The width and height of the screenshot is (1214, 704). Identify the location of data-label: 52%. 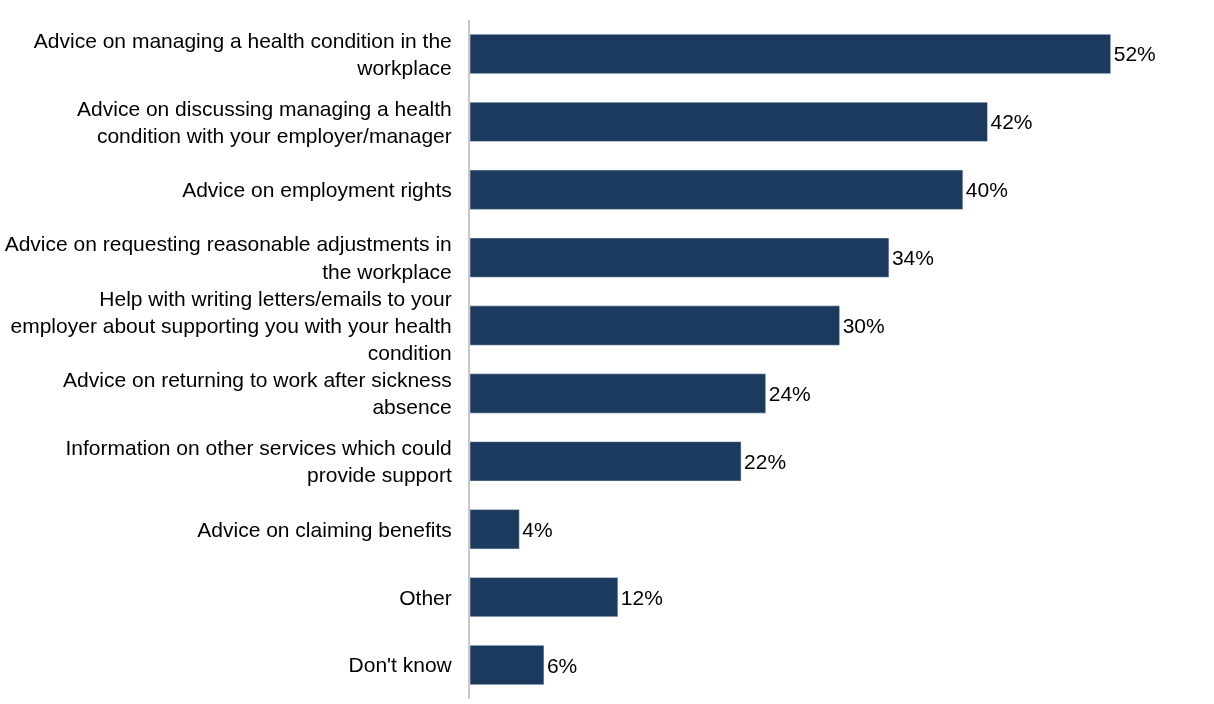
(1134, 54).